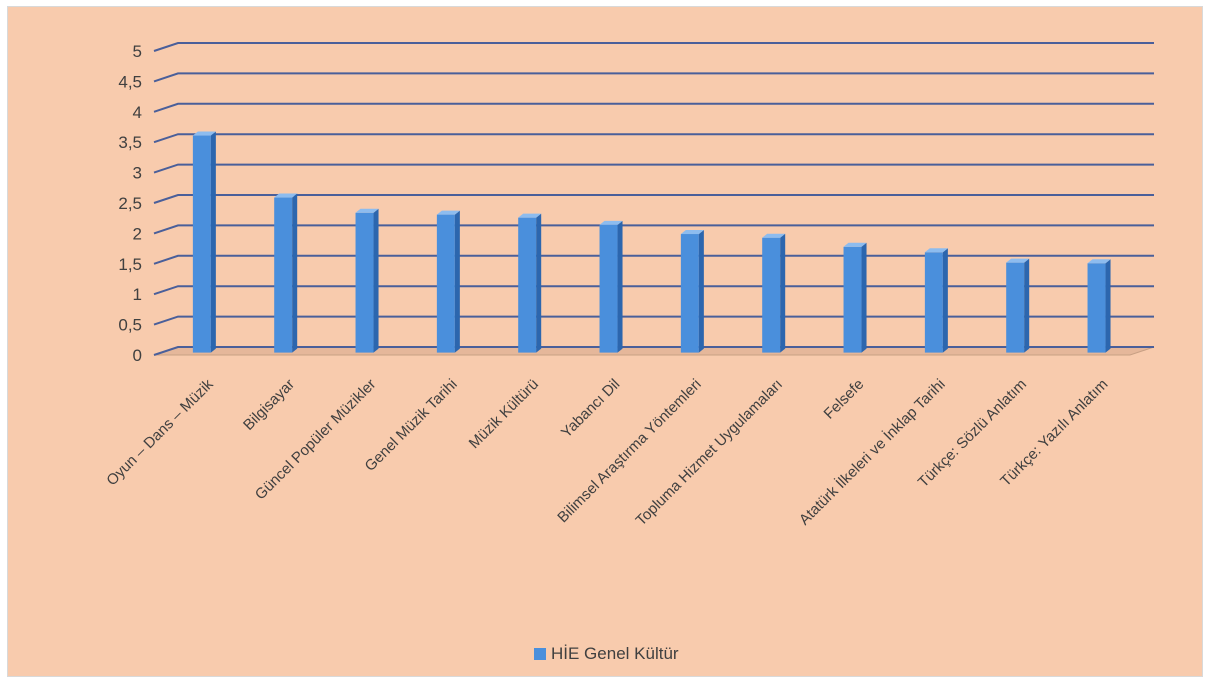 This screenshot has width=1212, height=684. Describe the element at coordinates (137, 355) in the screenshot. I see `y-tick-label: 0` at that location.